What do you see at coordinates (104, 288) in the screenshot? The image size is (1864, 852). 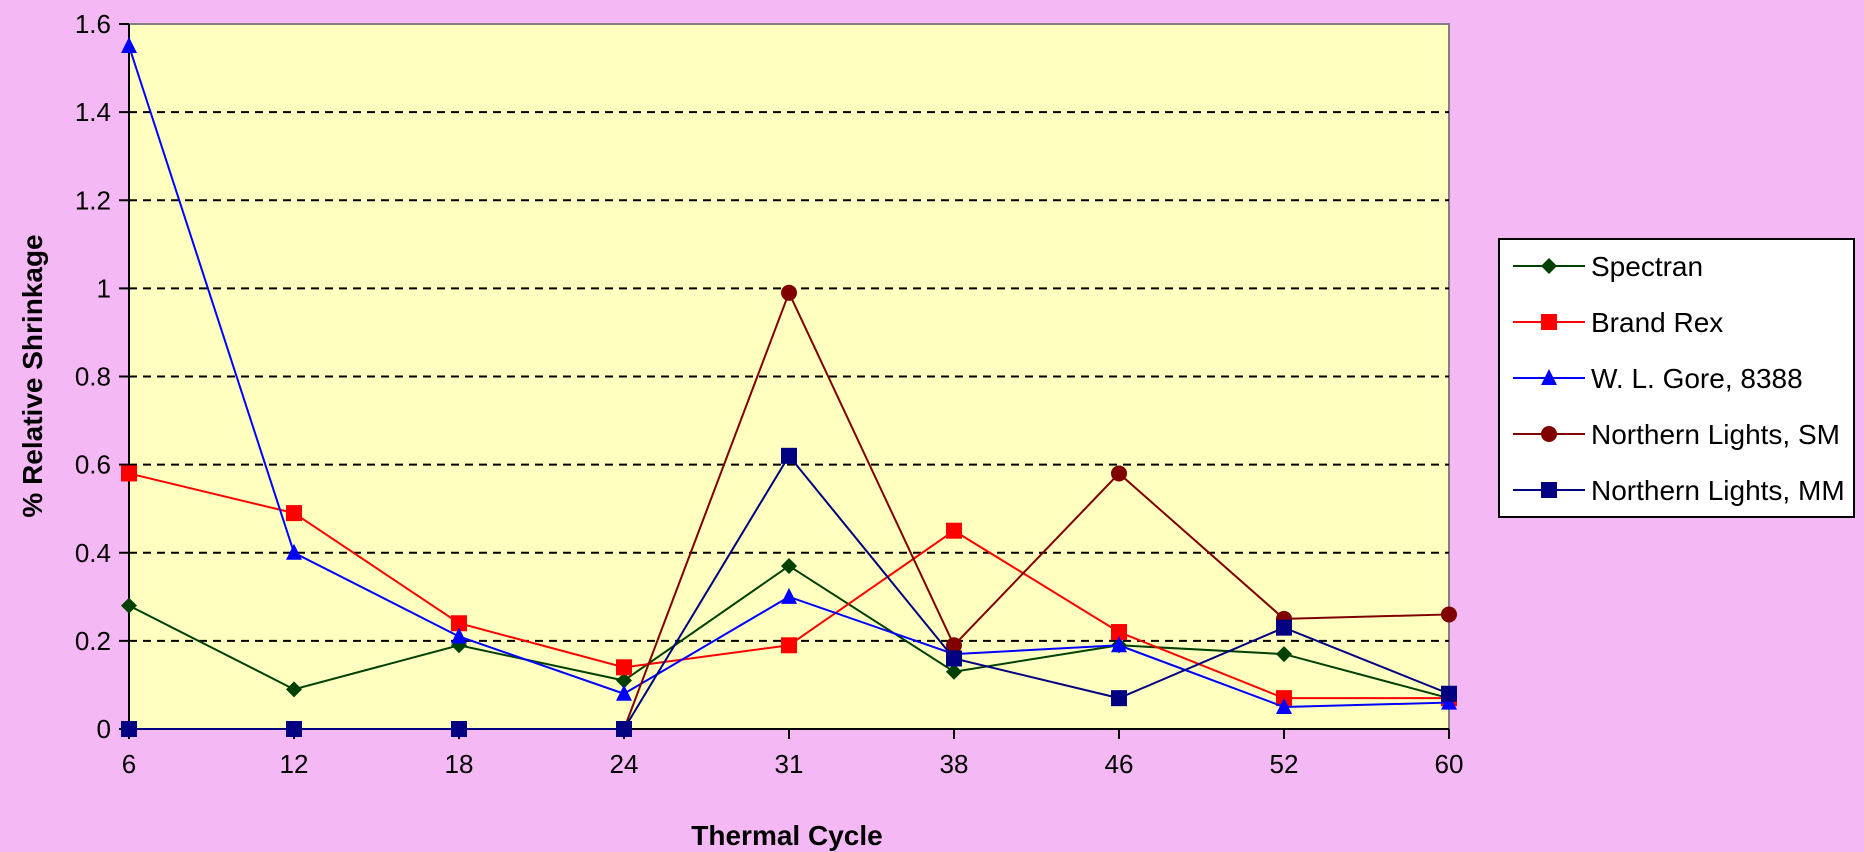 I see `y-tick-label: 1` at bounding box center [104, 288].